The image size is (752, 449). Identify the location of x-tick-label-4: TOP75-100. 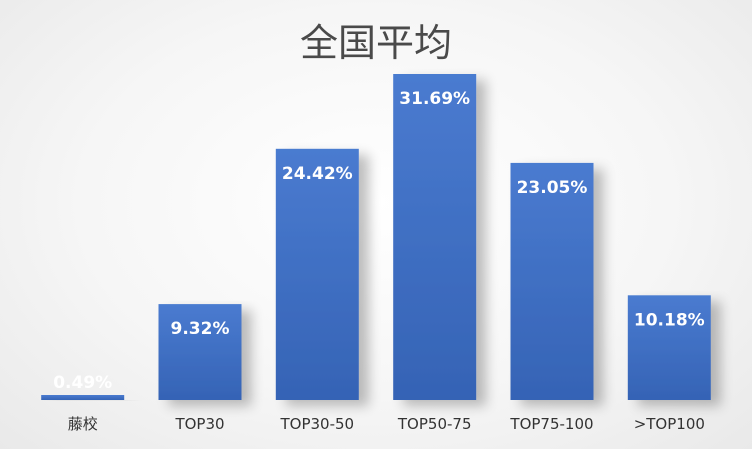
(551, 424).